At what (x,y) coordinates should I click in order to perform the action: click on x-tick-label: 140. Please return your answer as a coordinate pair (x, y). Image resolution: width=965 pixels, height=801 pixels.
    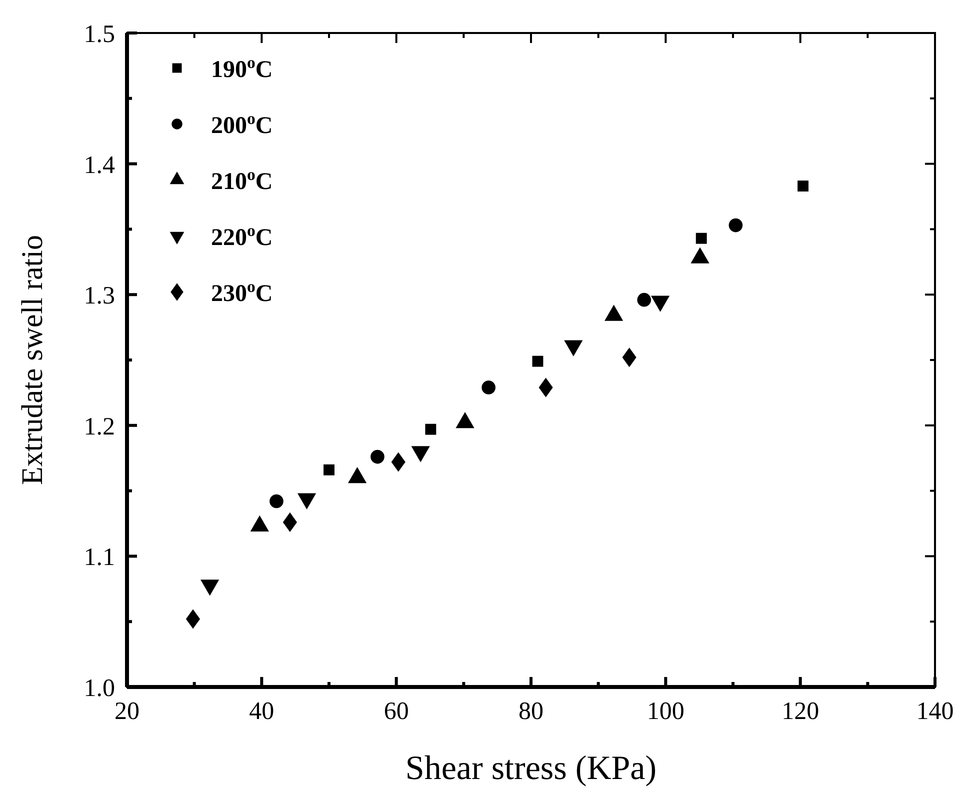
    Looking at the image, I should click on (935, 711).